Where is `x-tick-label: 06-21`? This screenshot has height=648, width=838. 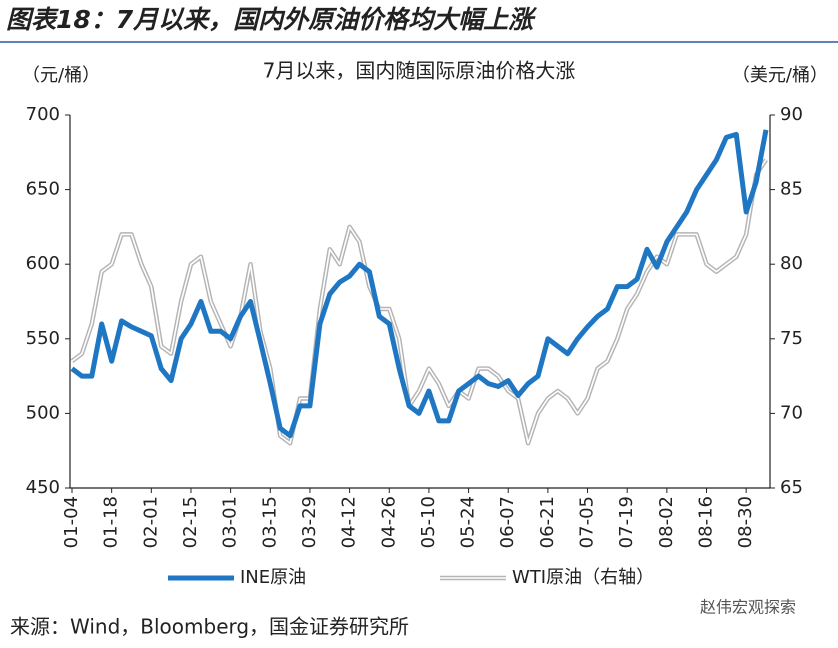
x-tick-label: 06-21 is located at coordinates (547, 522).